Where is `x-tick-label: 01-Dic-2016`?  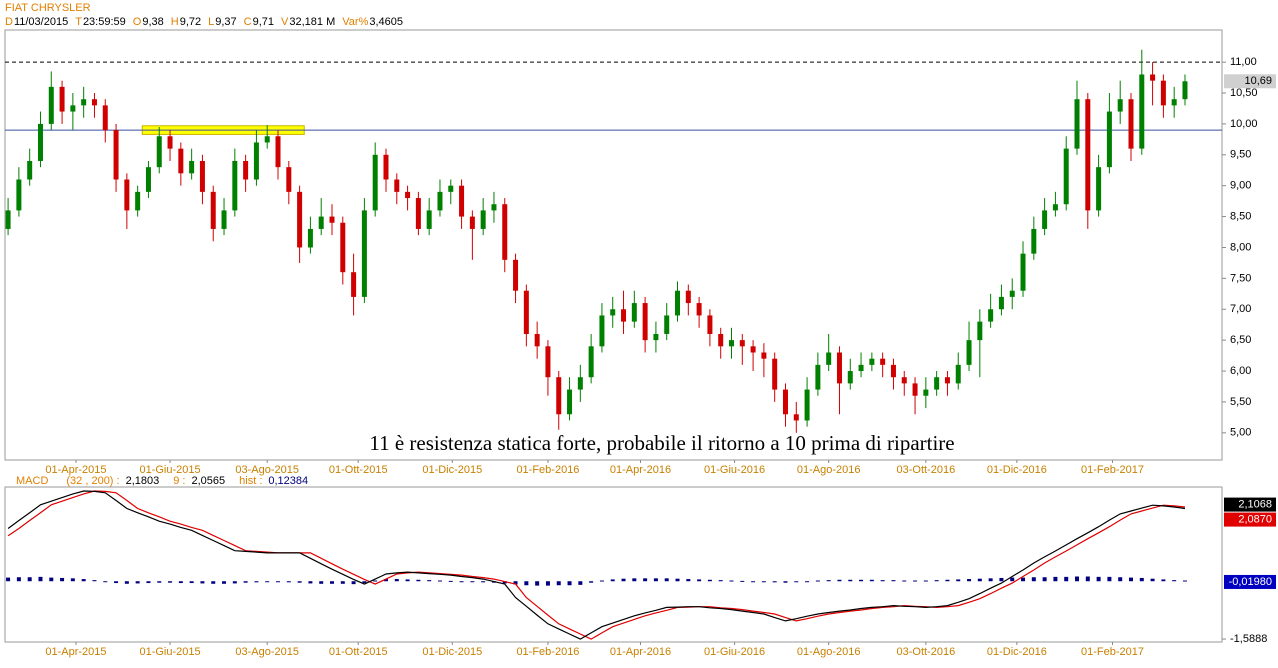 x-tick-label: 01-Dic-2016 is located at coordinates (1017, 470).